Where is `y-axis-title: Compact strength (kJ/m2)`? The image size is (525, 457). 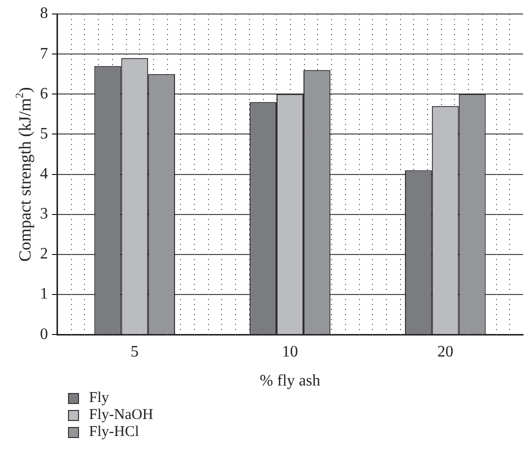 y-axis-title: Compact strength (kJ/m2) is located at coordinates (24, 174).